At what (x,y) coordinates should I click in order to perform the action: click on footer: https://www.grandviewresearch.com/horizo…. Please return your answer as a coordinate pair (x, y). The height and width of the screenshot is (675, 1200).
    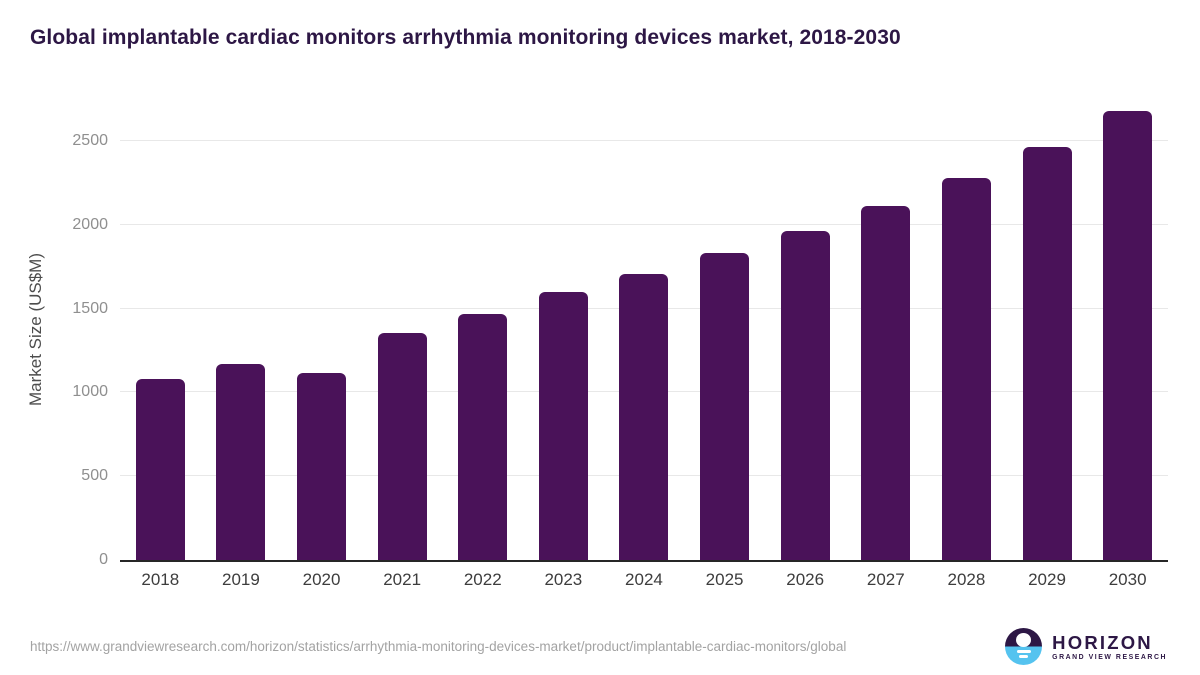
    Looking at the image, I should click on (600, 646).